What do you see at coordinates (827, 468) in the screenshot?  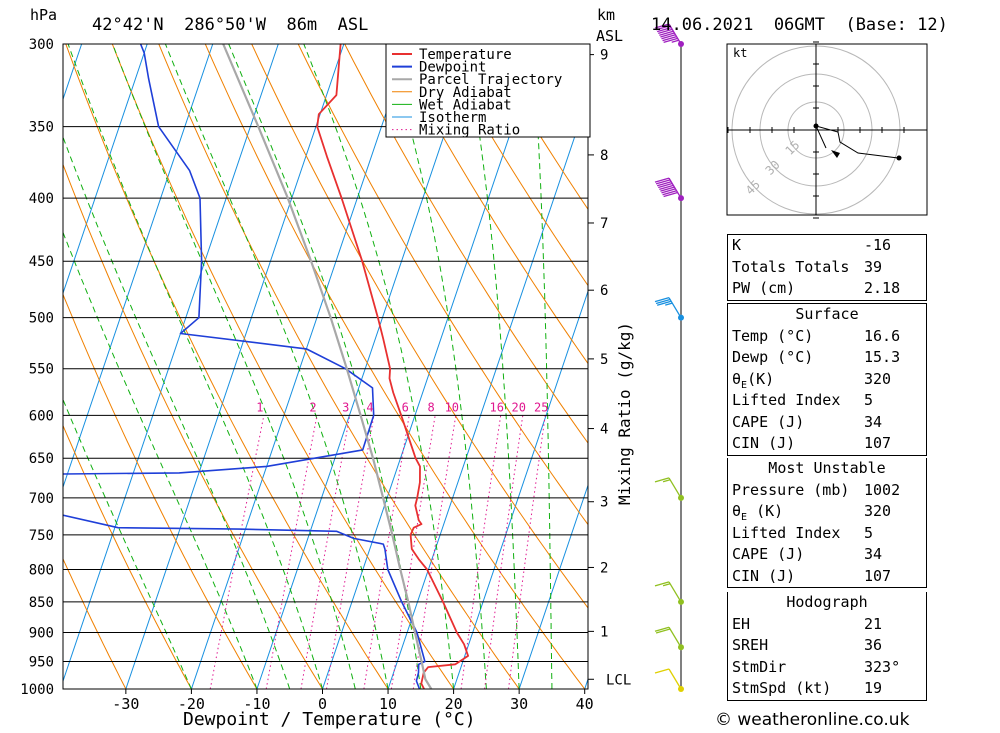 I see `most-unstable-title: Most Unstable` at bounding box center [827, 468].